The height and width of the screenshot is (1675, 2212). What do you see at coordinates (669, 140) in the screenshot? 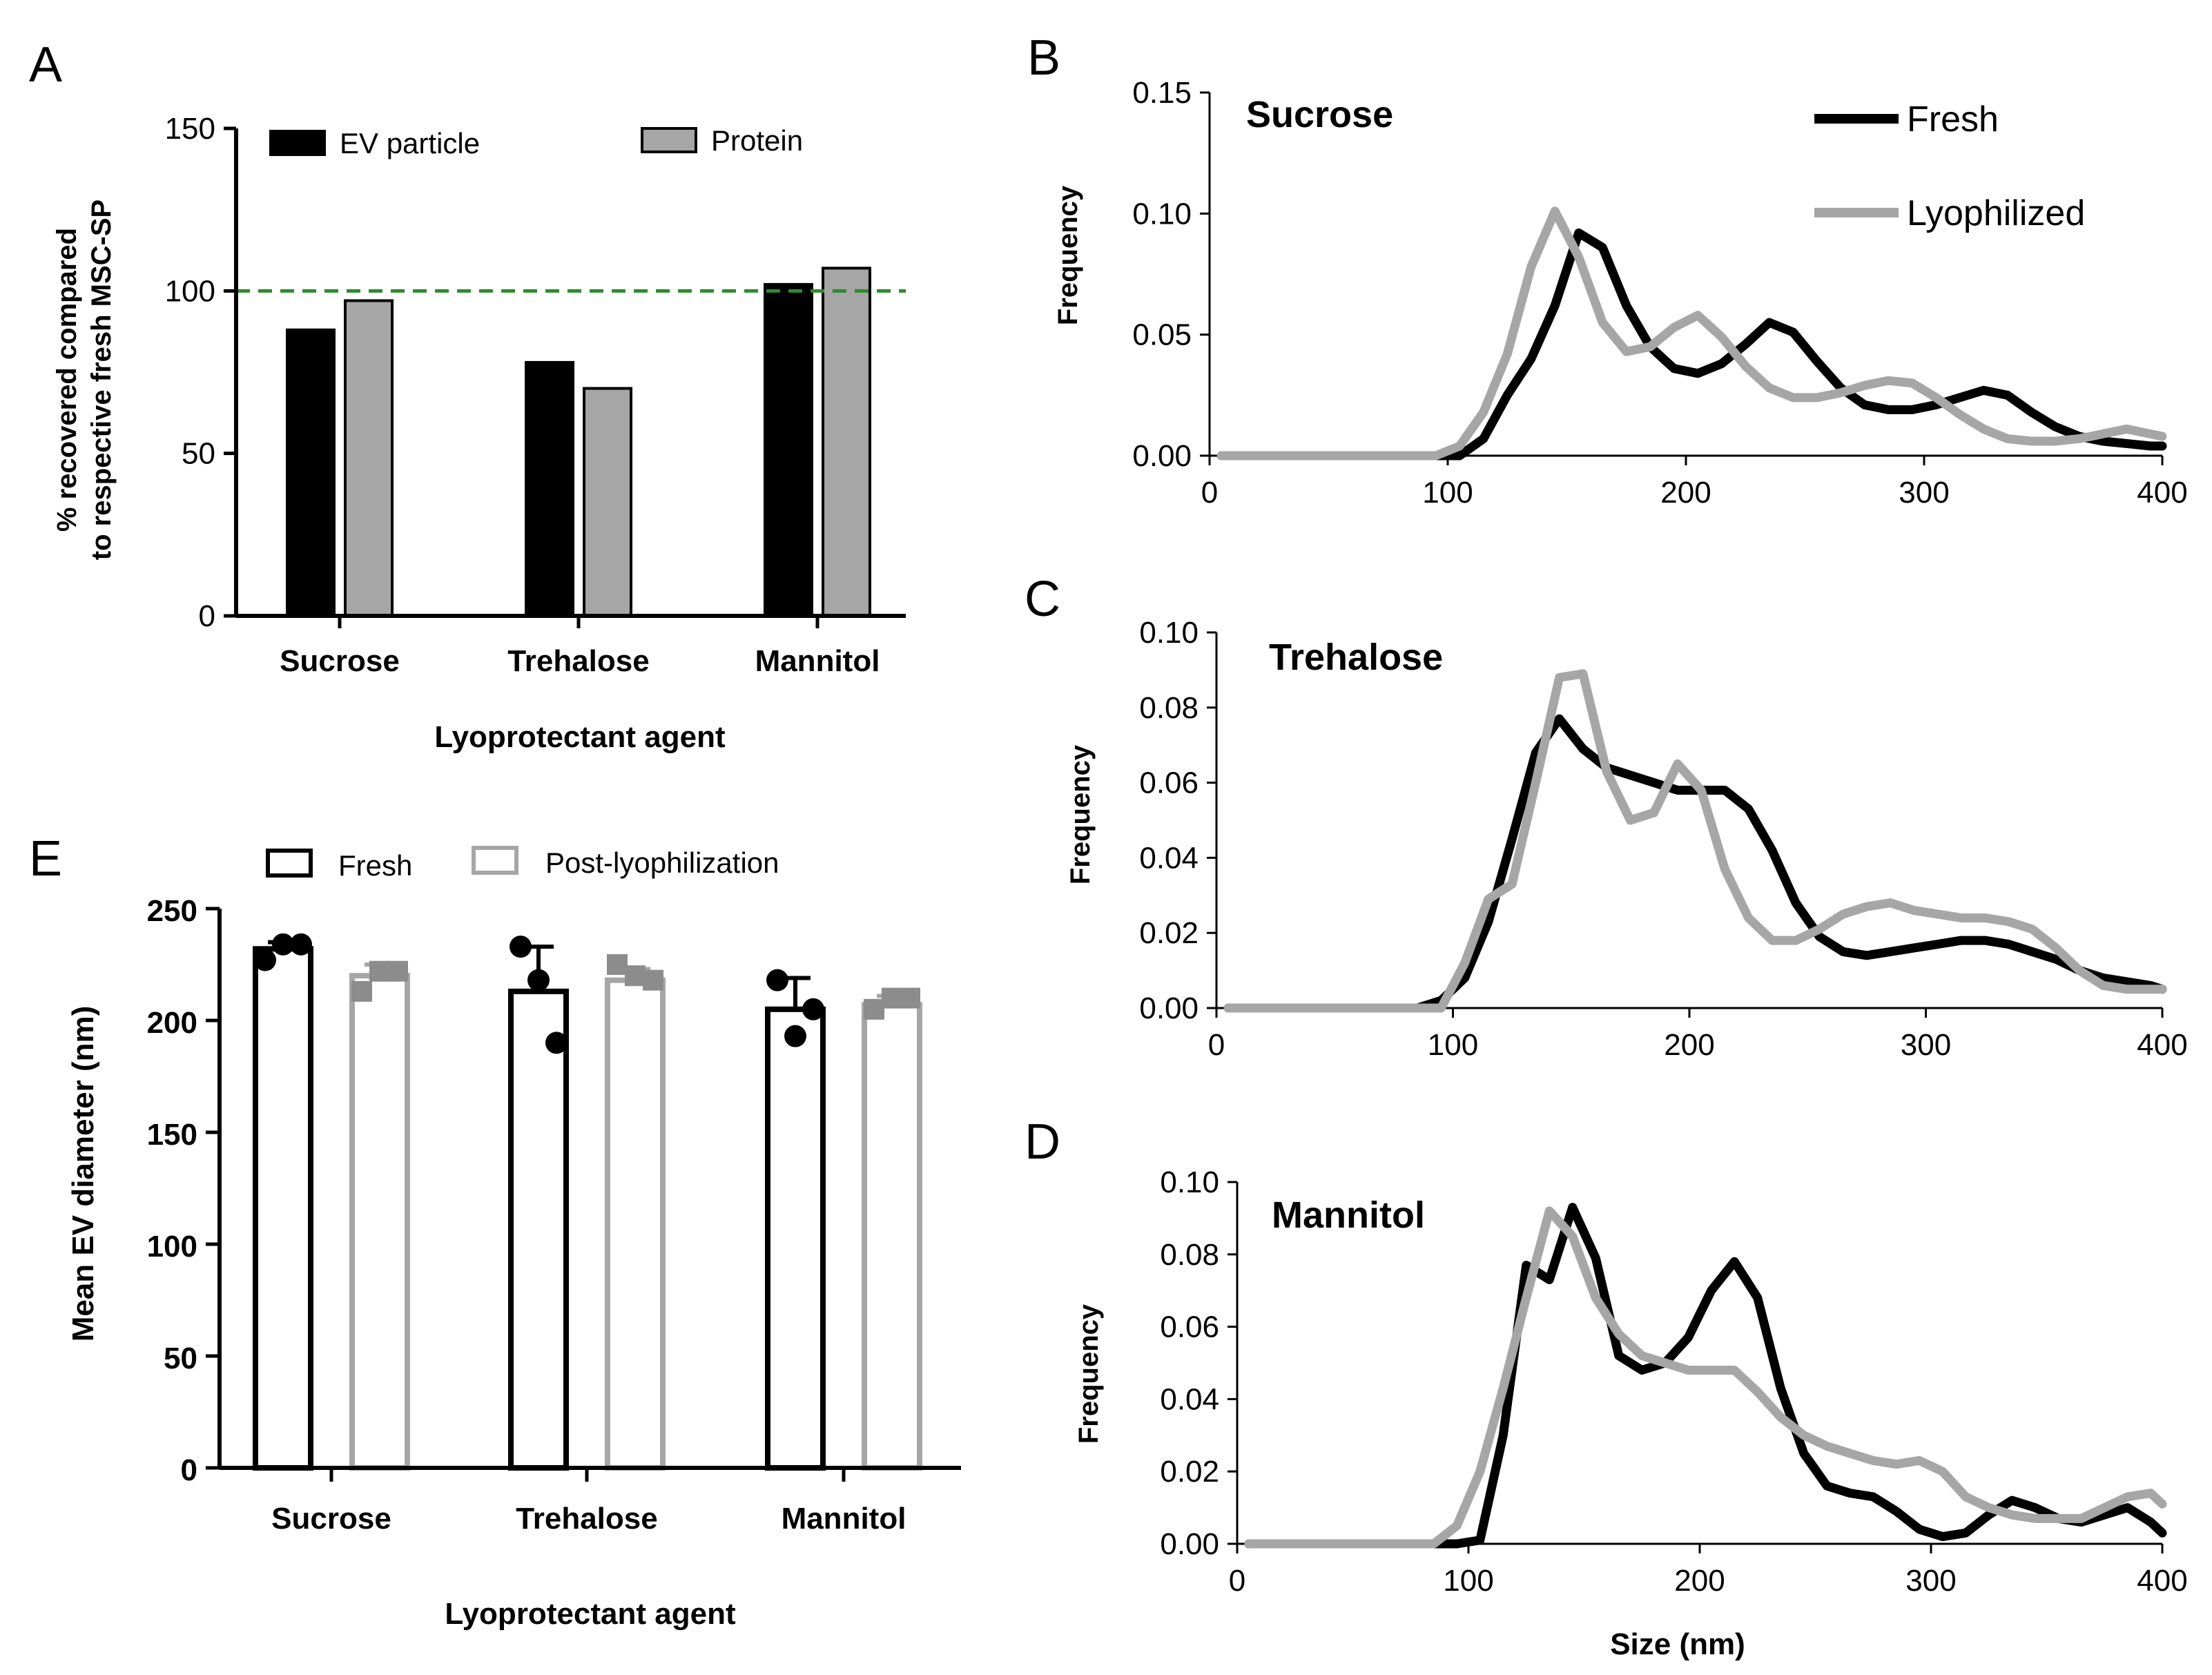
I see `legend-swatch-protein` at bounding box center [669, 140].